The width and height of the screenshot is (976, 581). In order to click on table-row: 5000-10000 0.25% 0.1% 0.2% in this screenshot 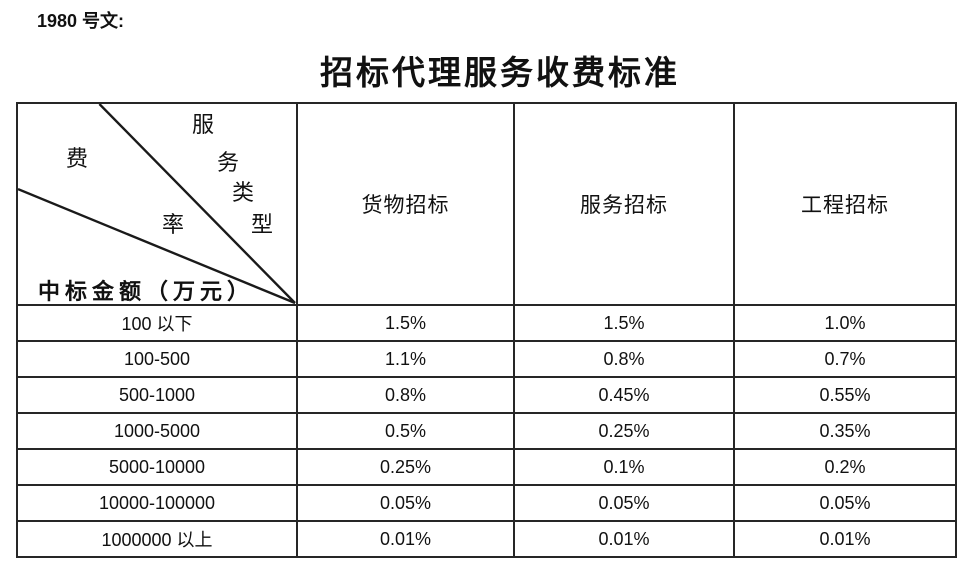, I will do `click(486, 467)`.